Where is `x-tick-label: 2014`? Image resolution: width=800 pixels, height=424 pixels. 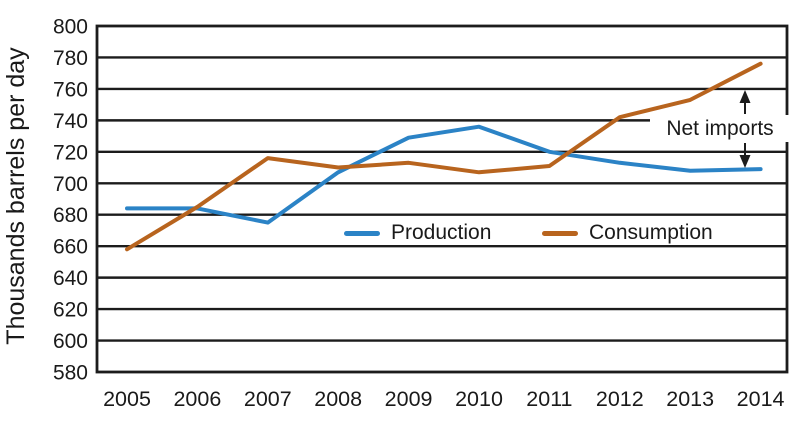 x-tick-label: 2014 is located at coordinates (761, 399).